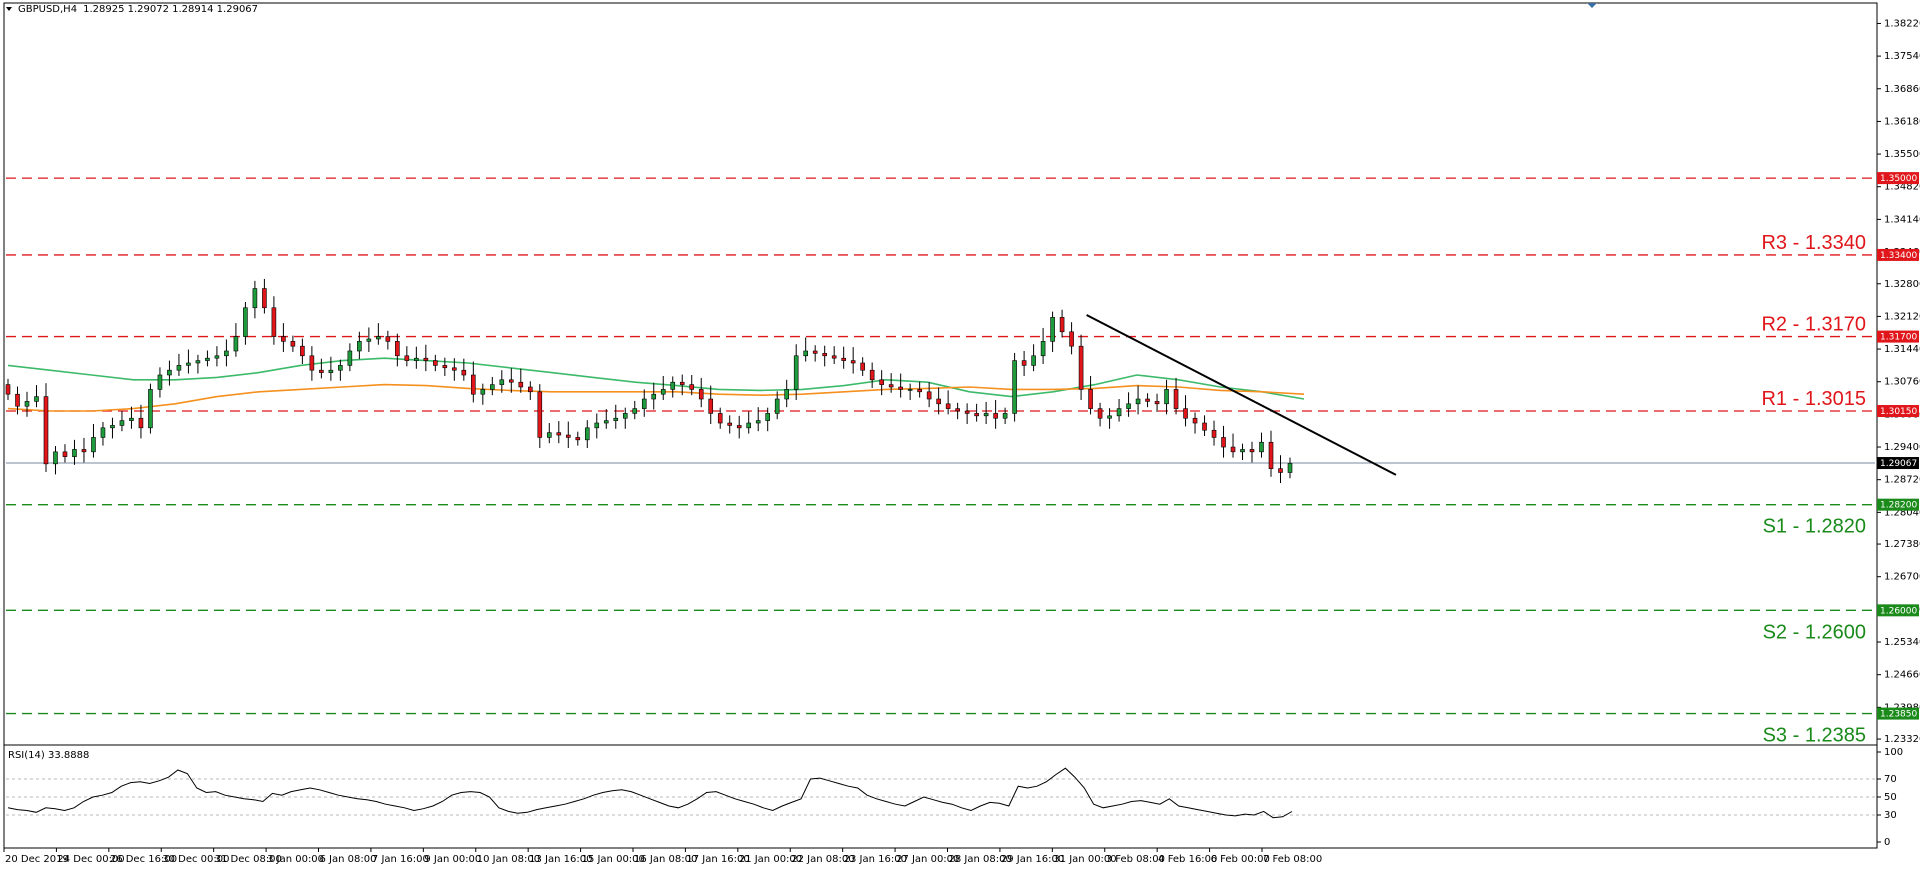  What do you see at coordinates (1887, 842) in the screenshot?
I see `rsi-tick-label: 0` at bounding box center [1887, 842].